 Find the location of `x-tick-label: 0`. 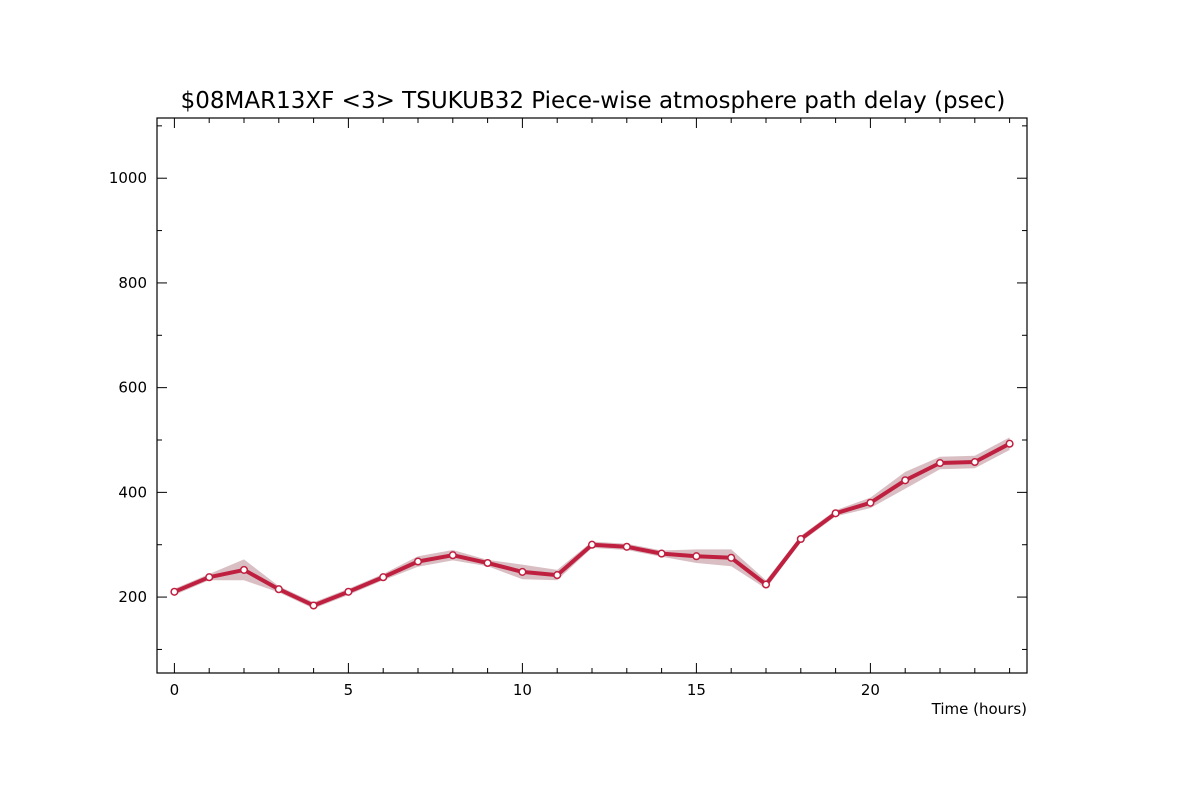

x-tick-label: 0 is located at coordinates (175, 690).